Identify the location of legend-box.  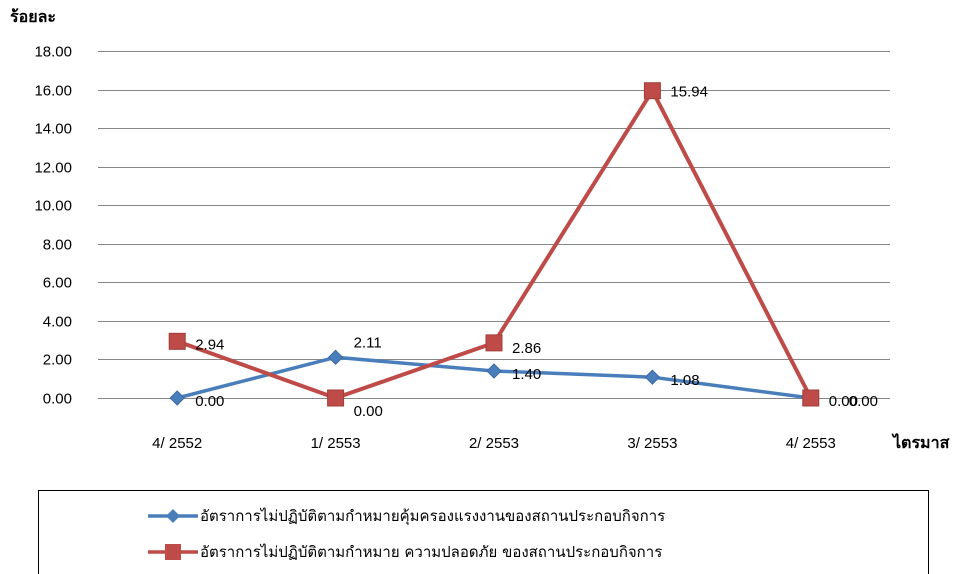
(483, 532).